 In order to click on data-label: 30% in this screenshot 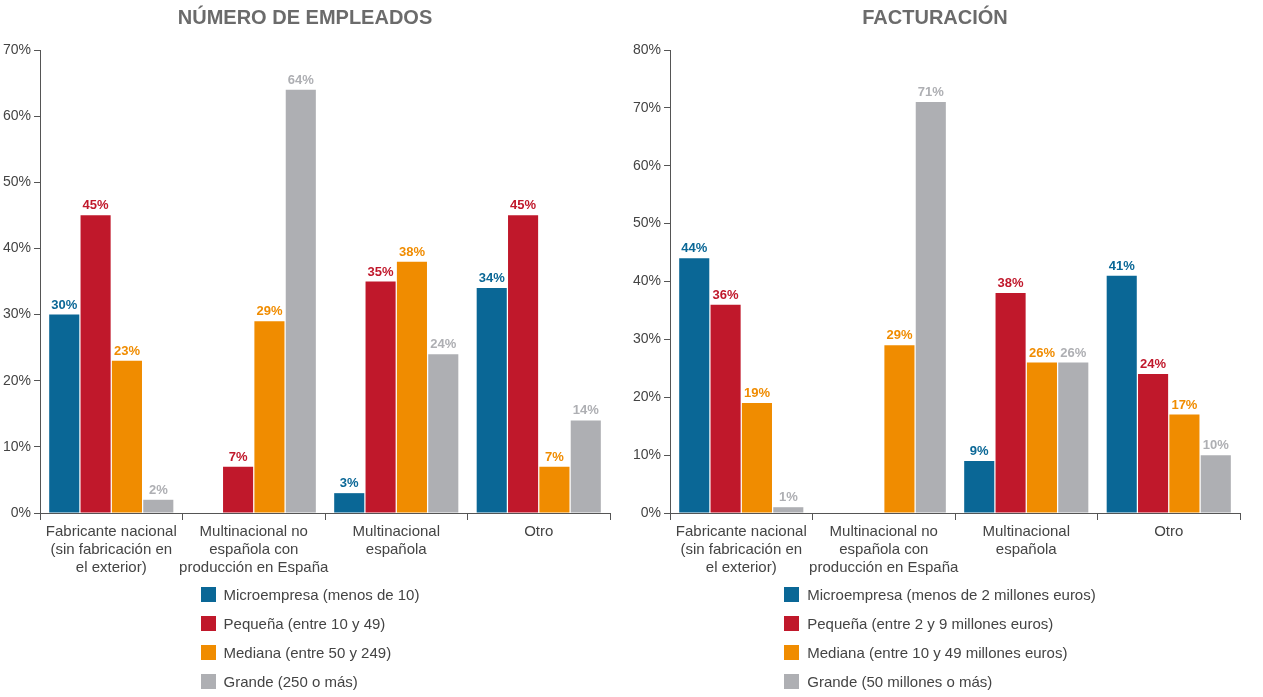, I will do `click(64, 304)`.